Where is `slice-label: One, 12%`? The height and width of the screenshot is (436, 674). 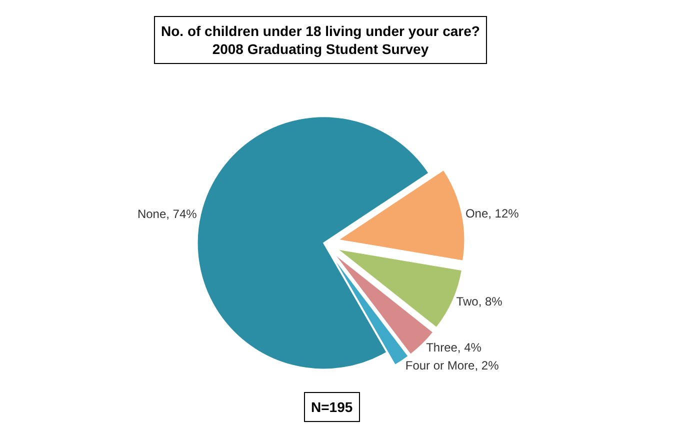
slice-label: One, 12% is located at coordinates (492, 213).